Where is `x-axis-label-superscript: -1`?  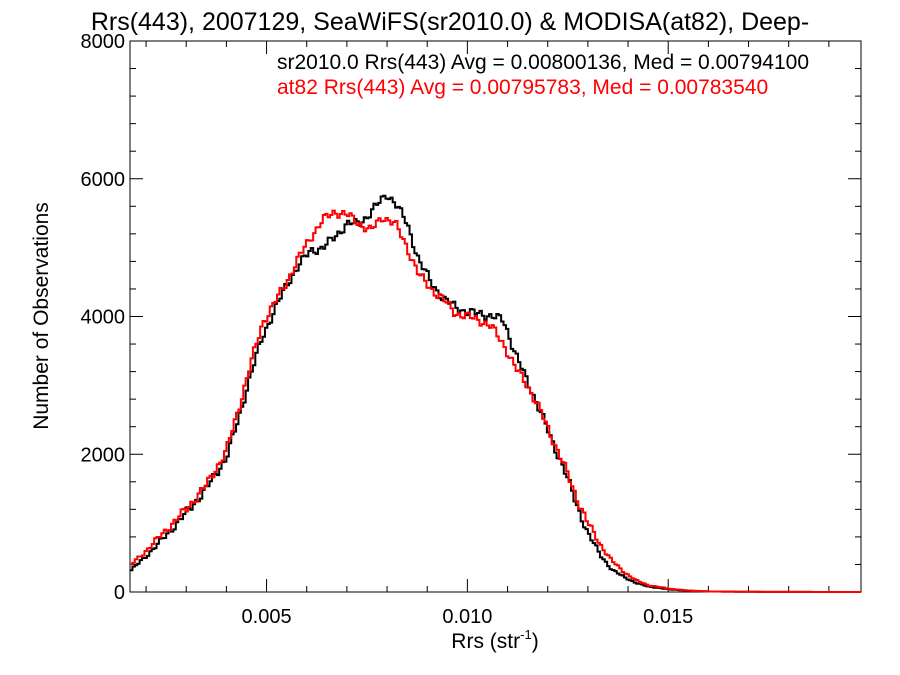
x-axis-label-superscript: -1 is located at coordinates (526, 634).